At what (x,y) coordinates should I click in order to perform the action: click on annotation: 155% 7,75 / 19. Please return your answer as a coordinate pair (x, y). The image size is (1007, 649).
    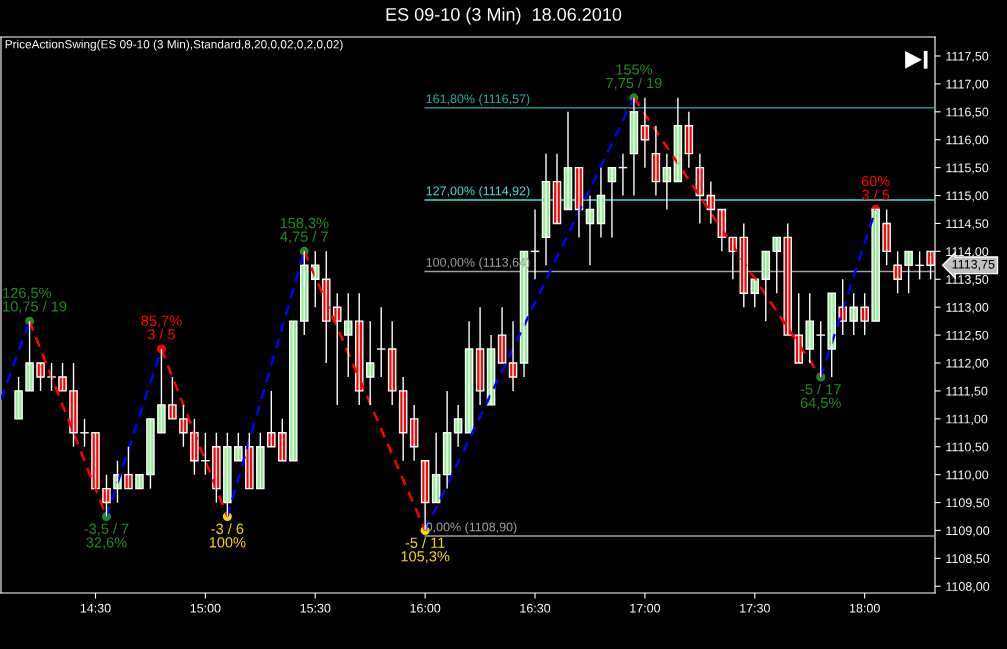
    Looking at the image, I should click on (634, 77).